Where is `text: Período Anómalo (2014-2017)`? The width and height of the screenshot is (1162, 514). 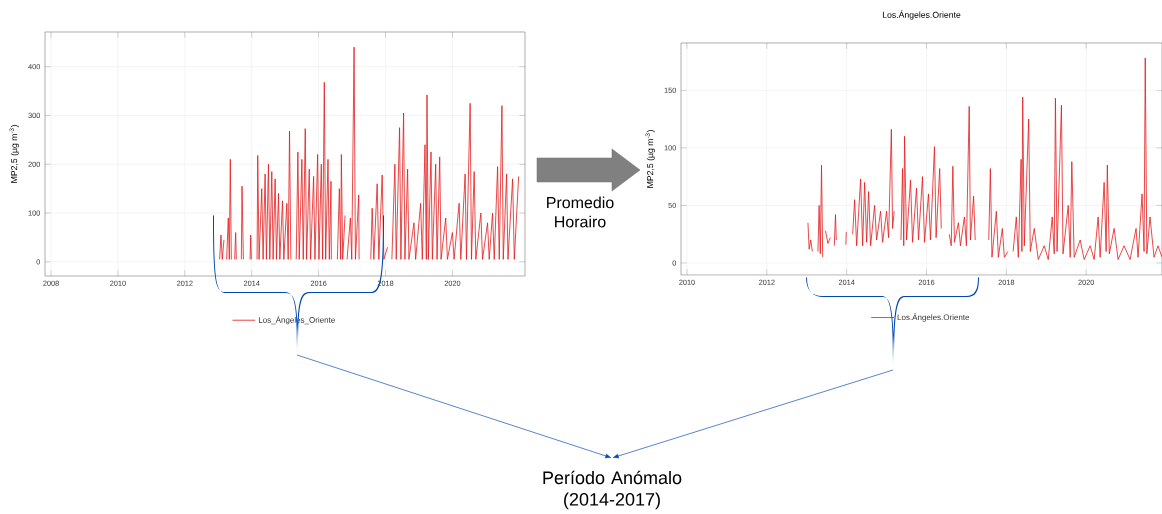
text: Período Anómalo (2014-2017) is located at coordinates (612, 490).